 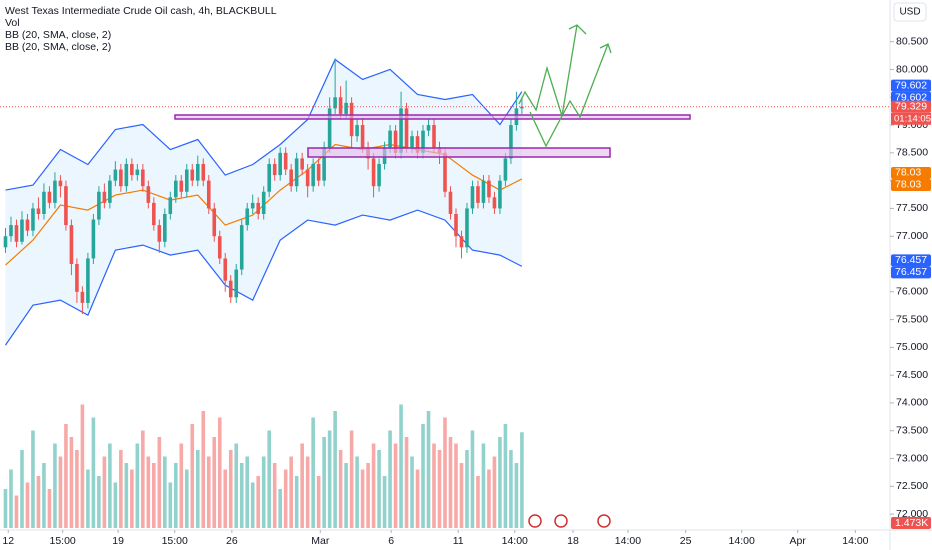 I want to click on y-tick-label: 72.000, so click(x=912, y=514).